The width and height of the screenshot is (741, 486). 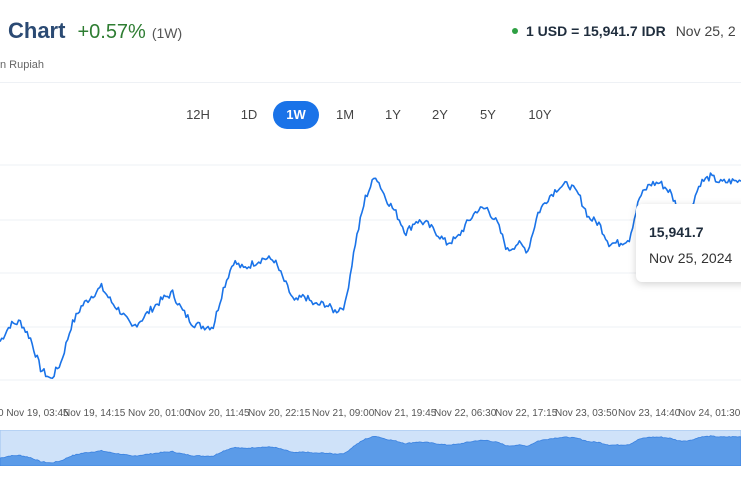 I want to click on tooltip-date: Nov 25, 2024, so click(x=691, y=258).